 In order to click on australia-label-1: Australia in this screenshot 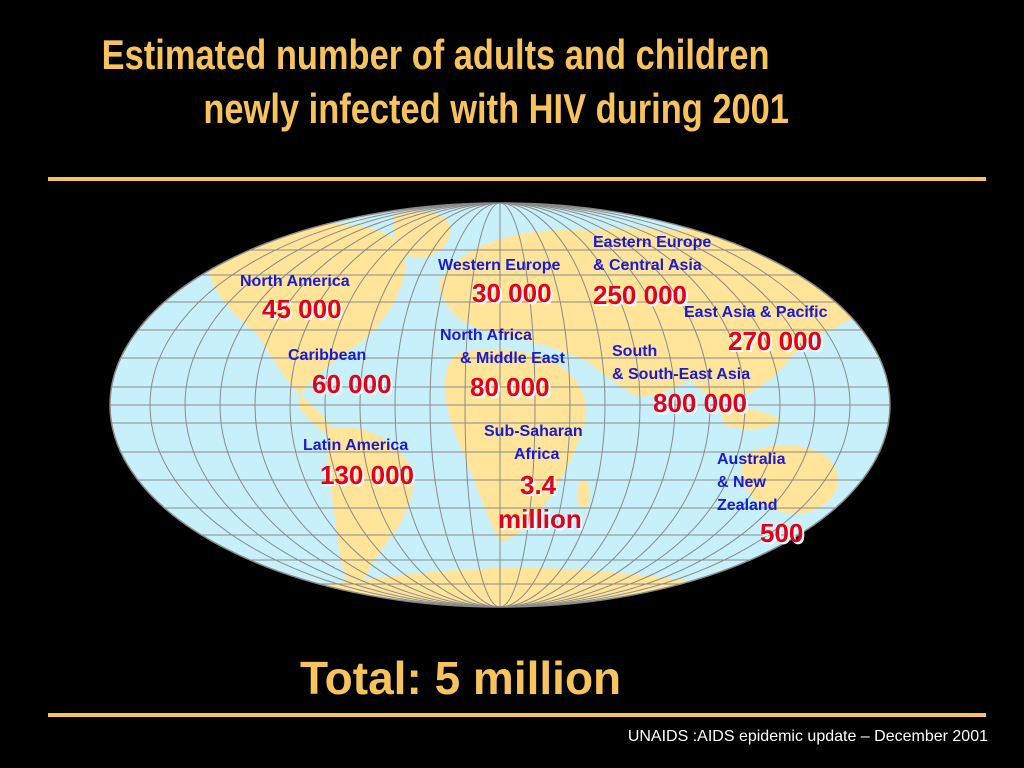, I will do `click(751, 459)`.